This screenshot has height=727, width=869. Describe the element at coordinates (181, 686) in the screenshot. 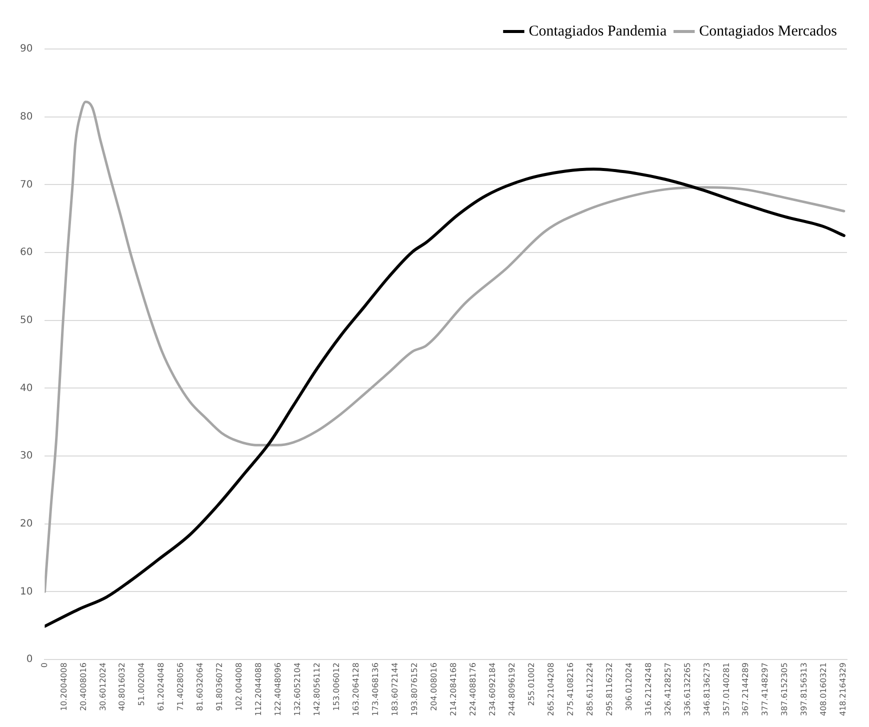

I see `x-tick-label: 71.4028056` at that location.